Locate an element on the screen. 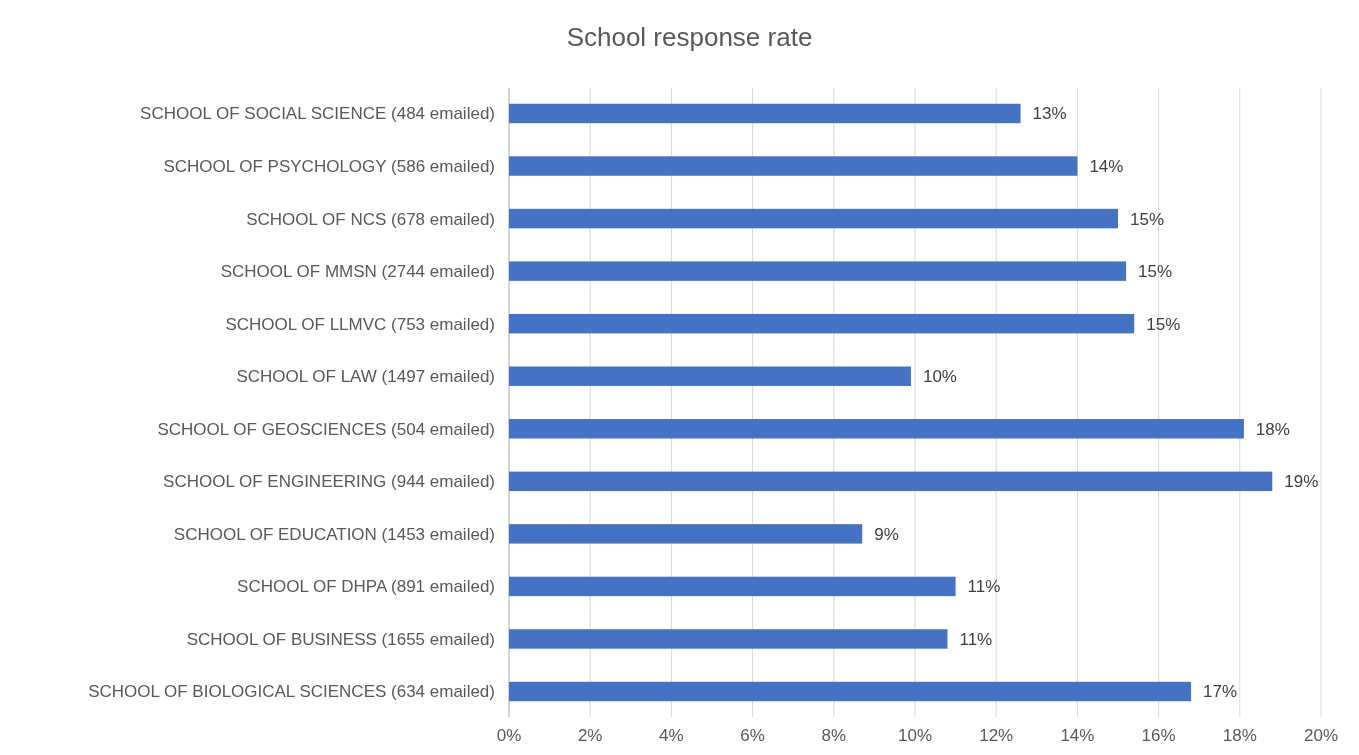 This screenshot has height=755, width=1359. x-tick-label: 6% is located at coordinates (752, 735).